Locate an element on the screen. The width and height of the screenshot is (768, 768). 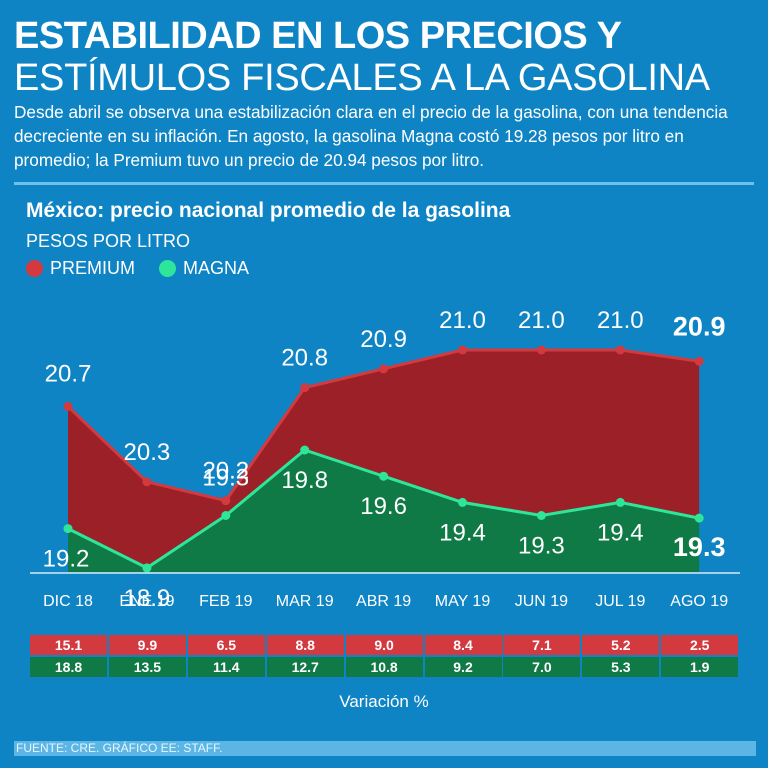
title-line-2: ESTÍMULOS FISCALES A LA GASOLINA is located at coordinates (362, 78).